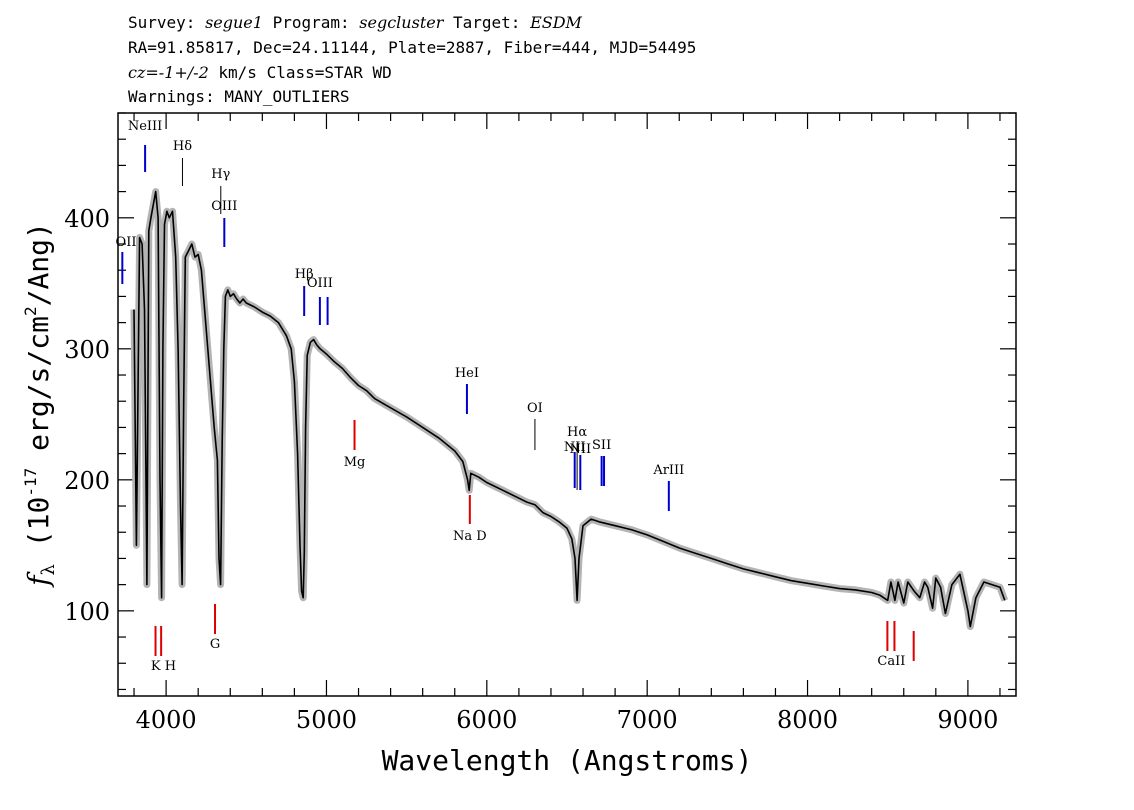  What do you see at coordinates (87, 350) in the screenshot?
I see `y-tick-label: 300` at bounding box center [87, 350].